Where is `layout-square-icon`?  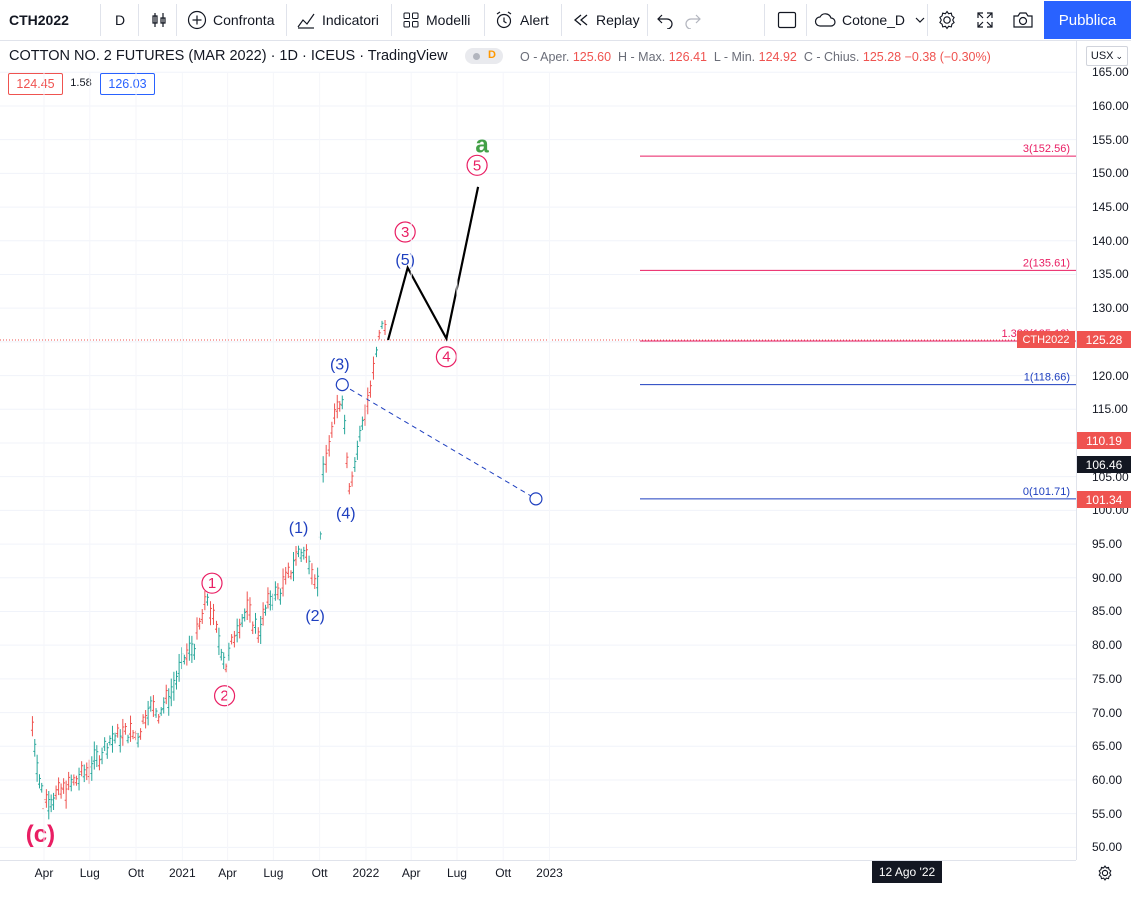
layout-square-icon is located at coordinates (787, 20).